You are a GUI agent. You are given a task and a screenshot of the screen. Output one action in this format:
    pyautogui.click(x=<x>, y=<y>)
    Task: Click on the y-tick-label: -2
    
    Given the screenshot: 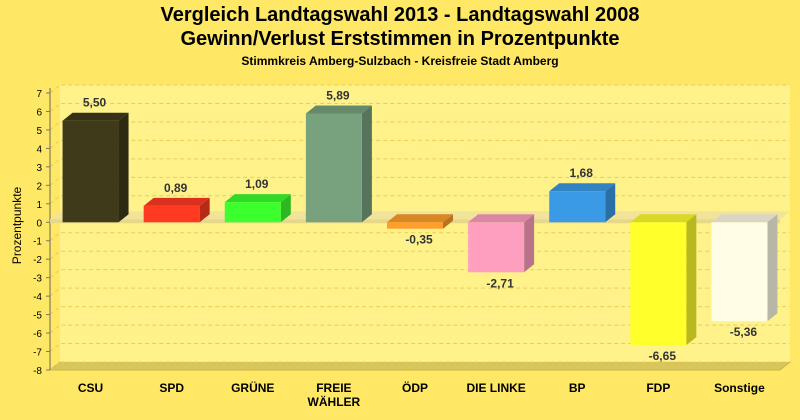 What is the action you would take?
    pyautogui.click(x=37, y=260)
    